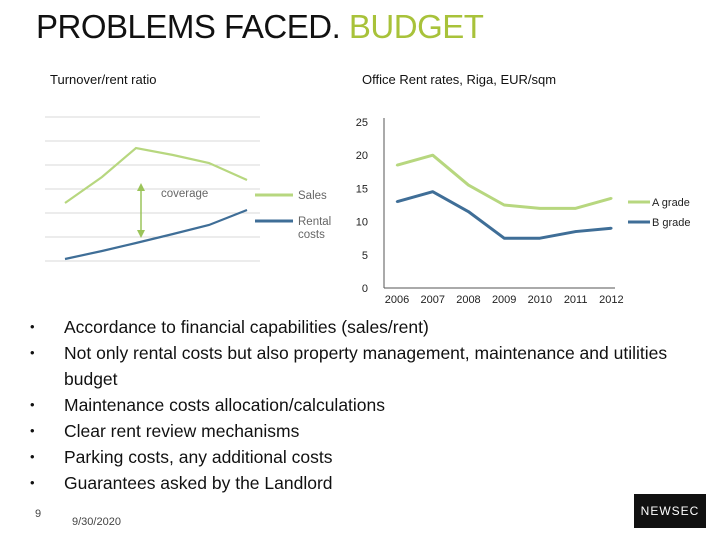 The height and width of the screenshot is (540, 720). I want to click on x-tick-label: 2011, so click(576, 300).